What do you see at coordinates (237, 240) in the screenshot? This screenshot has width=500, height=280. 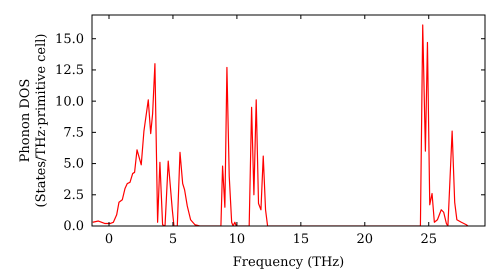 I see `x-tick-label: 10` at bounding box center [237, 240].